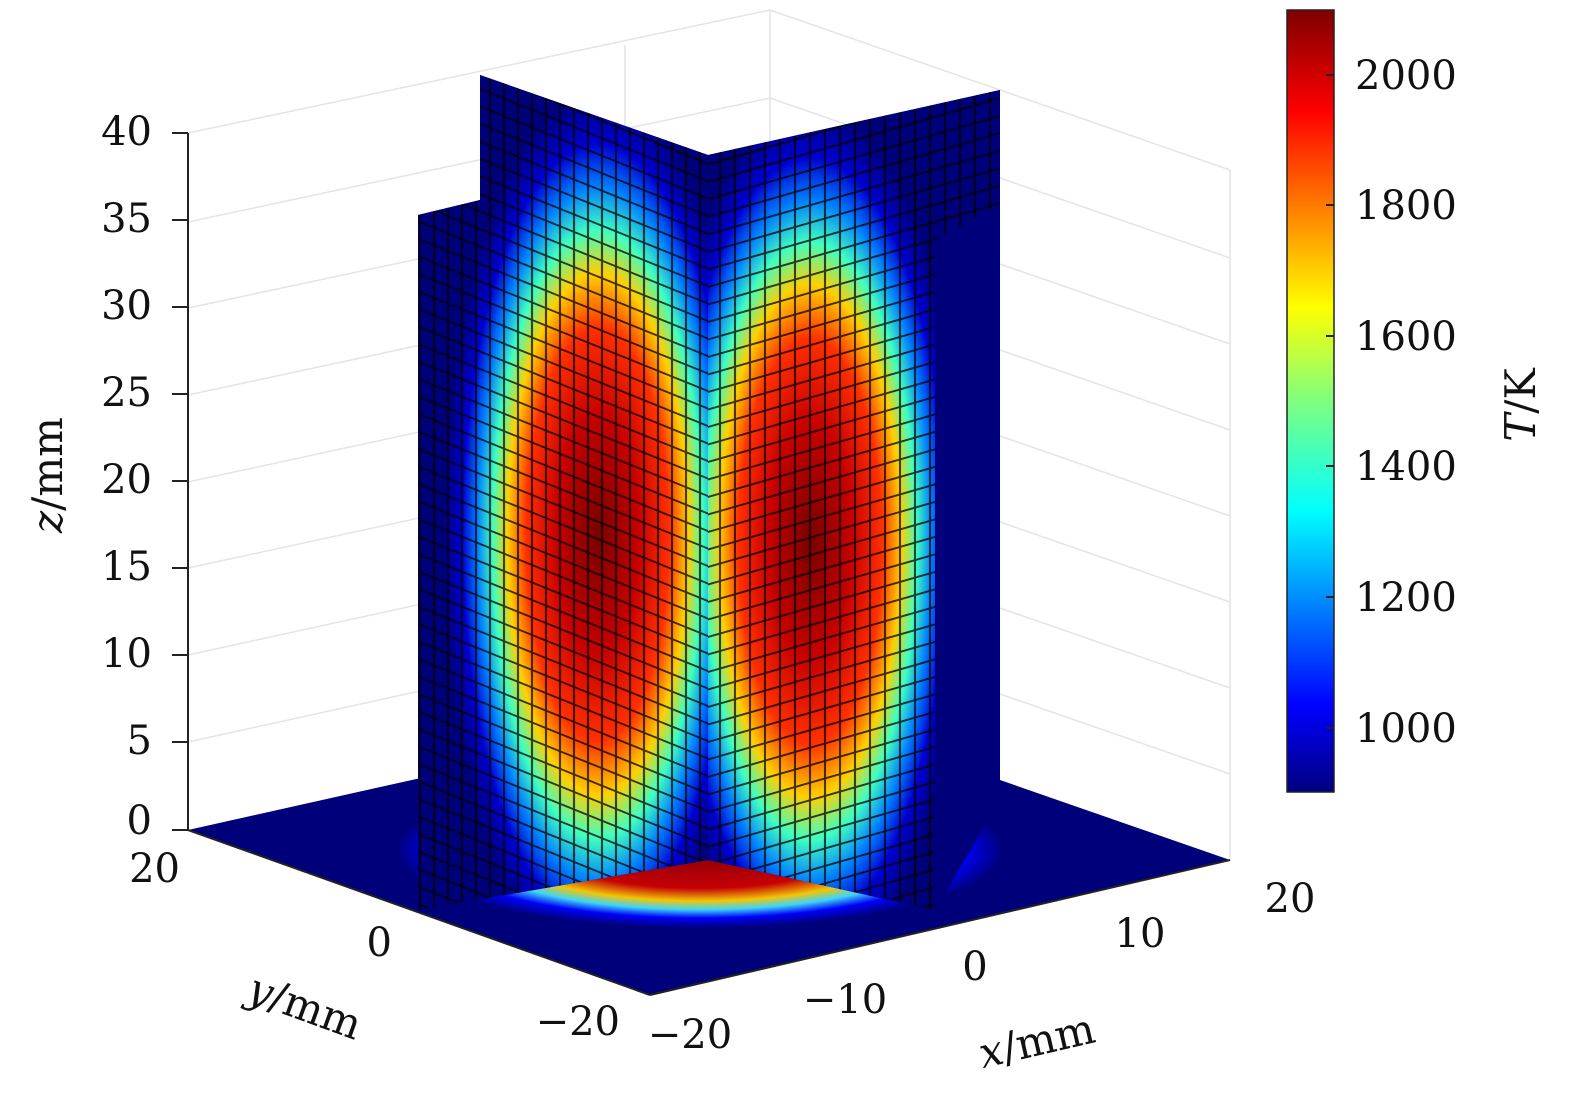  I want to click on x-axis-tick-labels: −20 −10 0 10 20, so click(982, 967).